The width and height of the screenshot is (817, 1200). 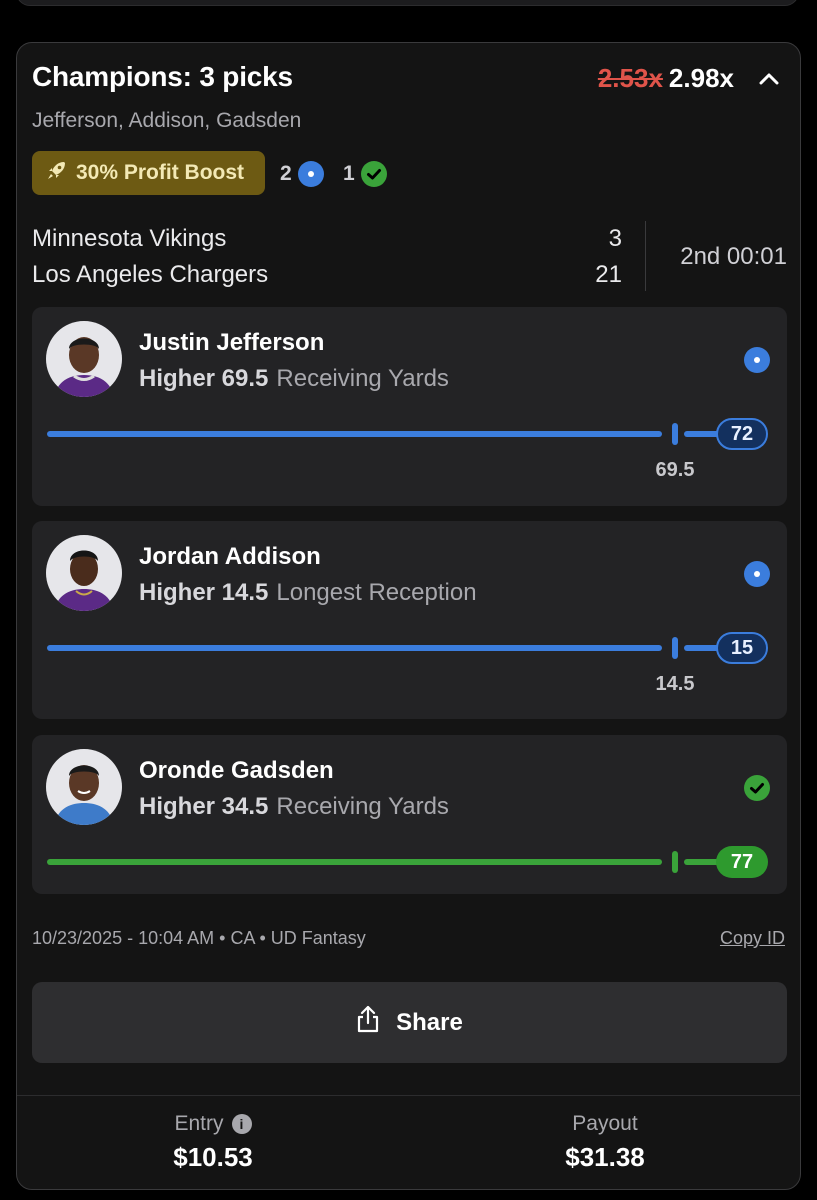 I want to click on player-name: Oronde Gadsden, so click(x=236, y=770).